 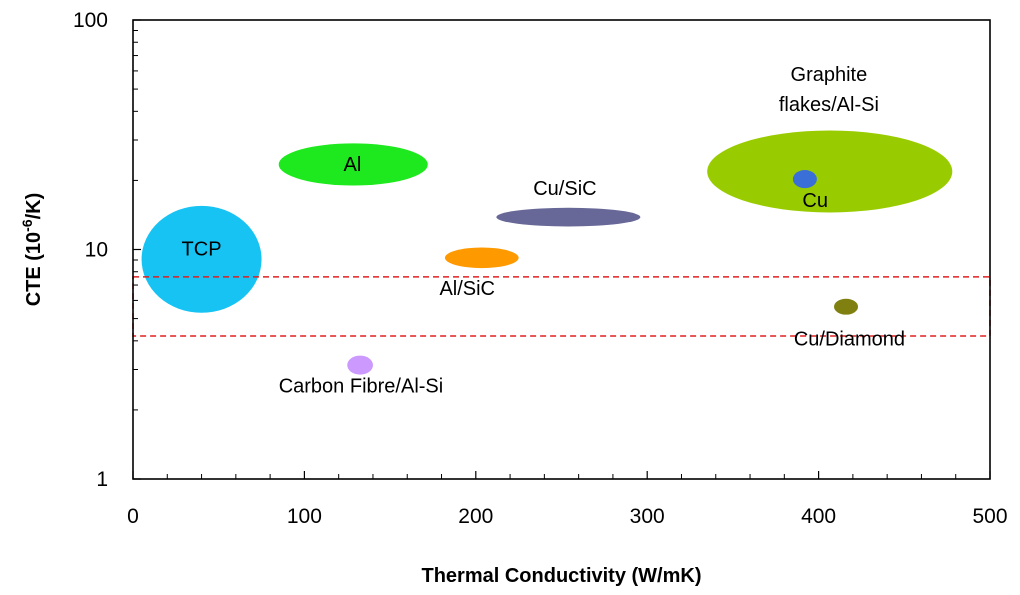 I want to click on x-tick-label: 100, so click(x=304, y=516).